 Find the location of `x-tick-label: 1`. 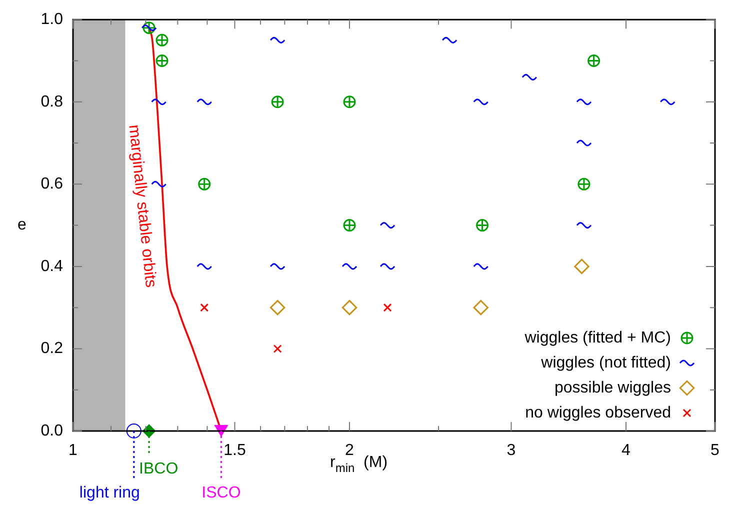

x-tick-label: 1 is located at coordinates (73, 451).